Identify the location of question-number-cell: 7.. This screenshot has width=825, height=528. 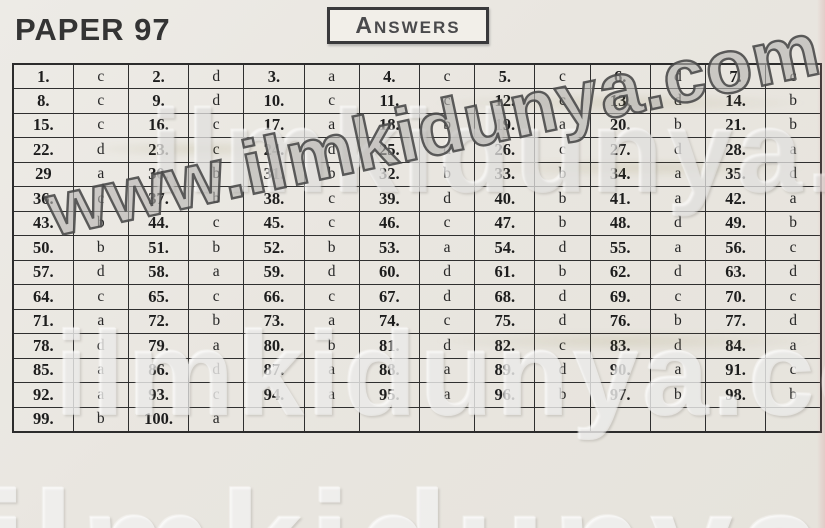
(736, 76).